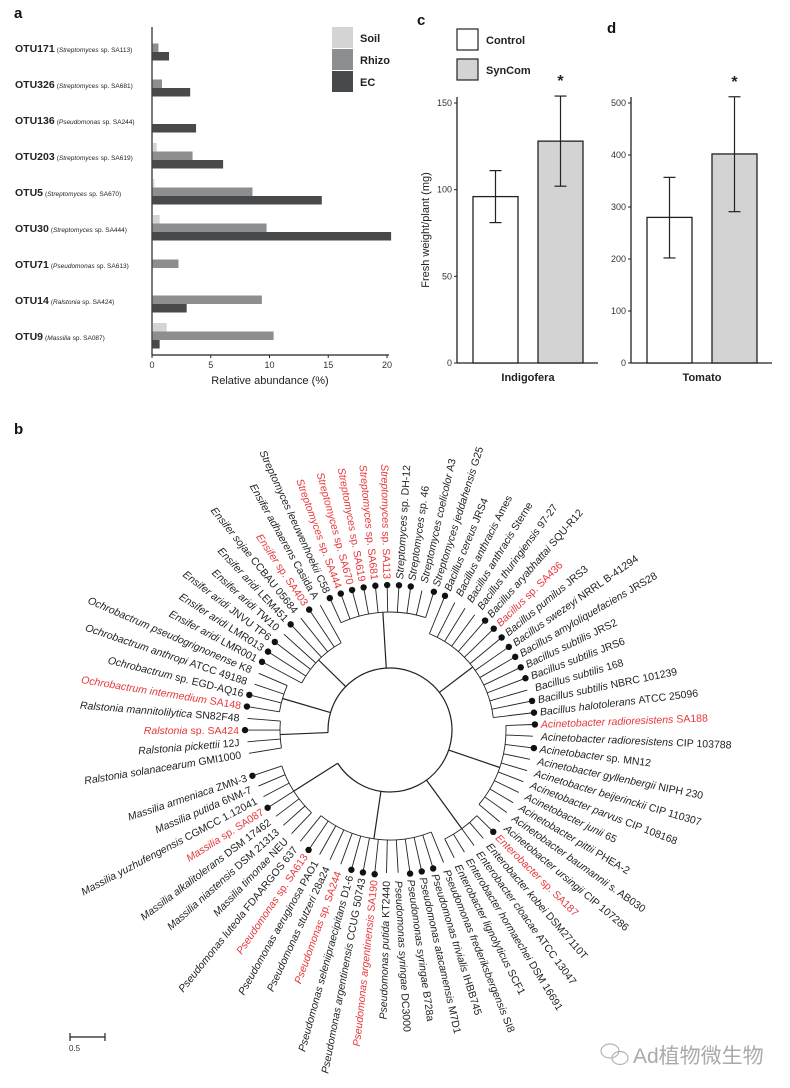 This screenshot has height=1088, width=790. I want to click on leaf-strain: KT2440, so click(386, 899).